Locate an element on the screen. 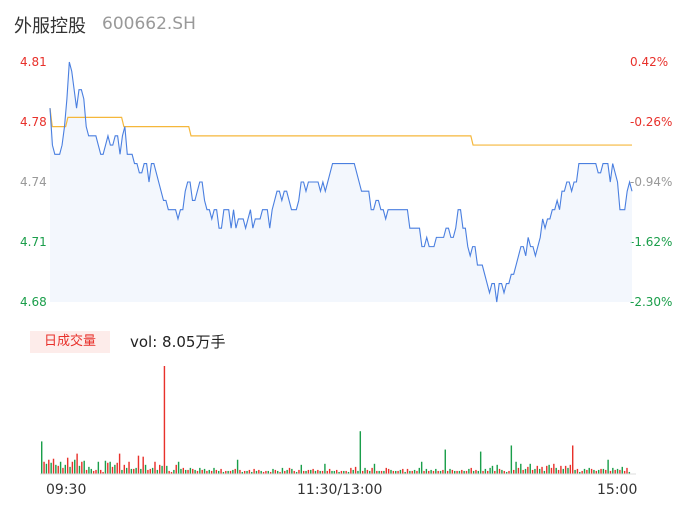 Image resolution: width=686 pixels, height=524 pixels. volume-badge: 日成交量 is located at coordinates (70, 342).